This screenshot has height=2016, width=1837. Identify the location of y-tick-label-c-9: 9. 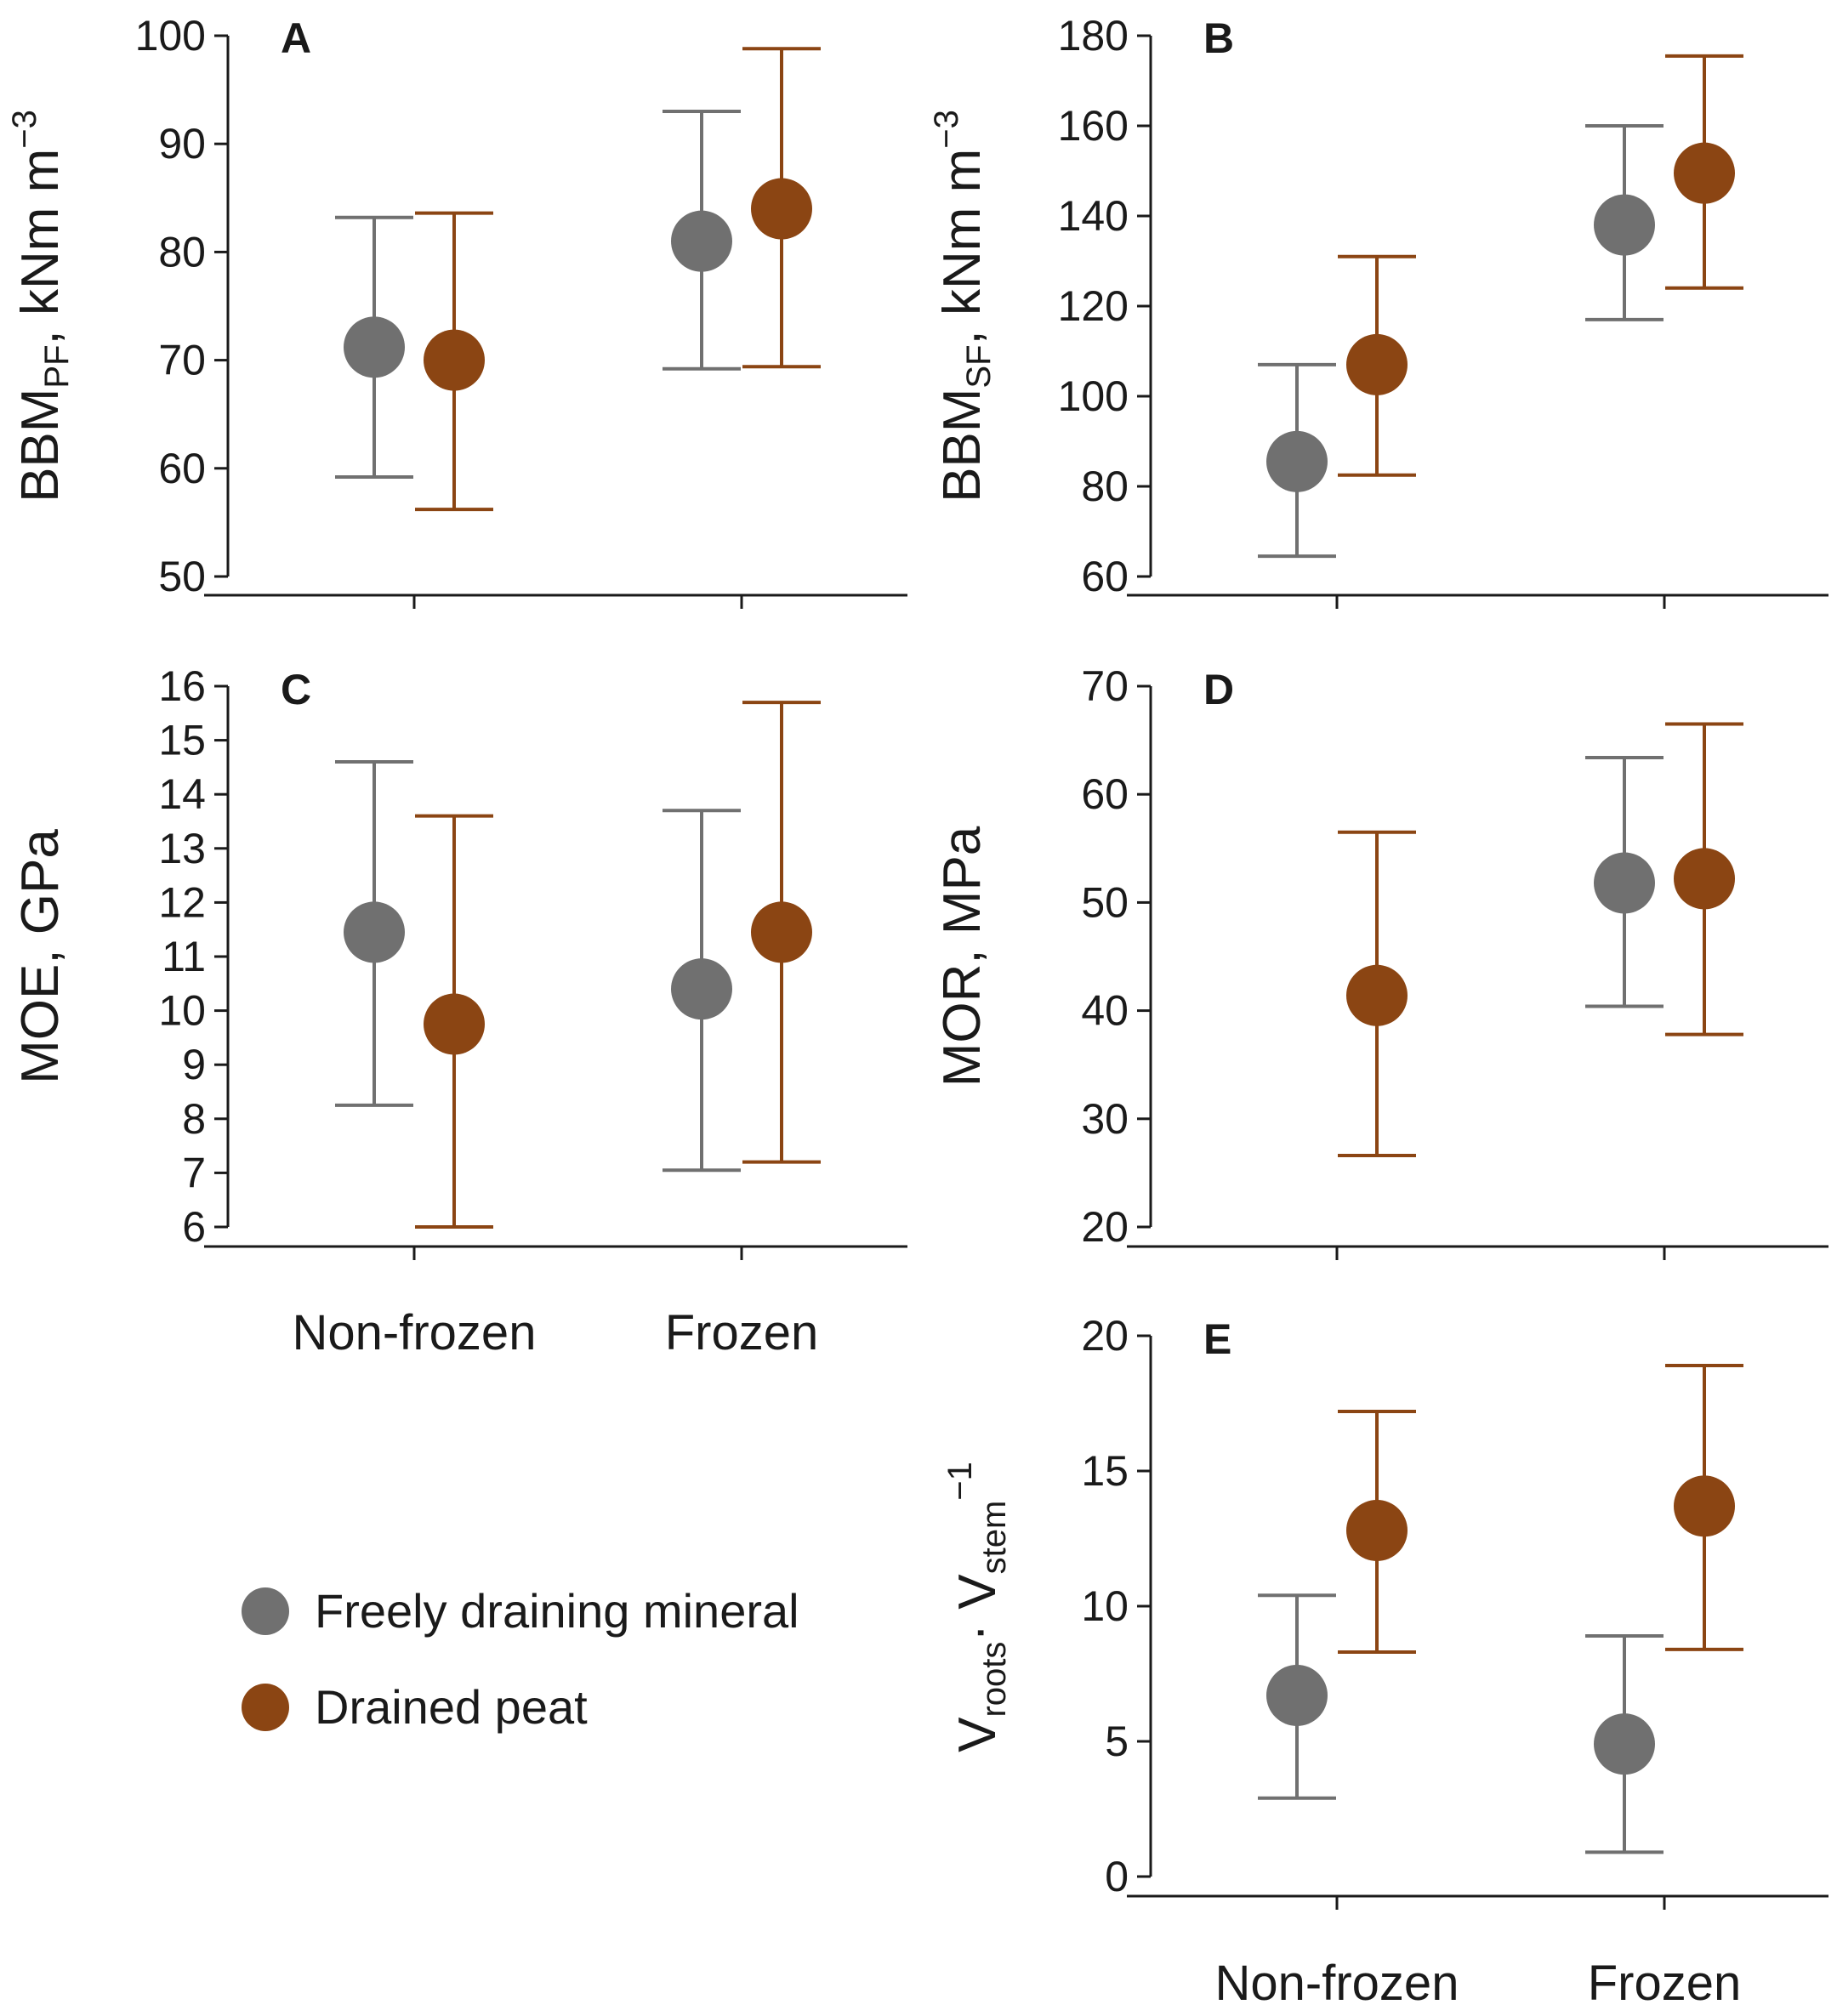
(194, 1064).